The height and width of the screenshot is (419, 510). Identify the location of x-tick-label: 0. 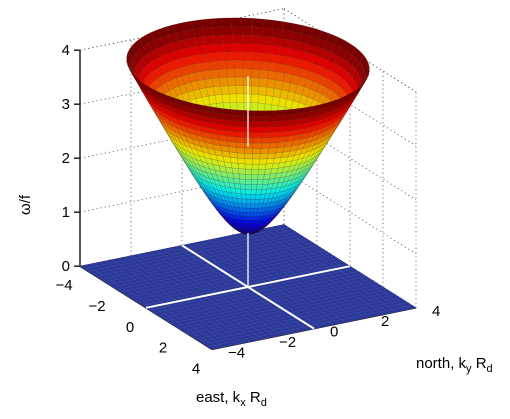
(130, 327).